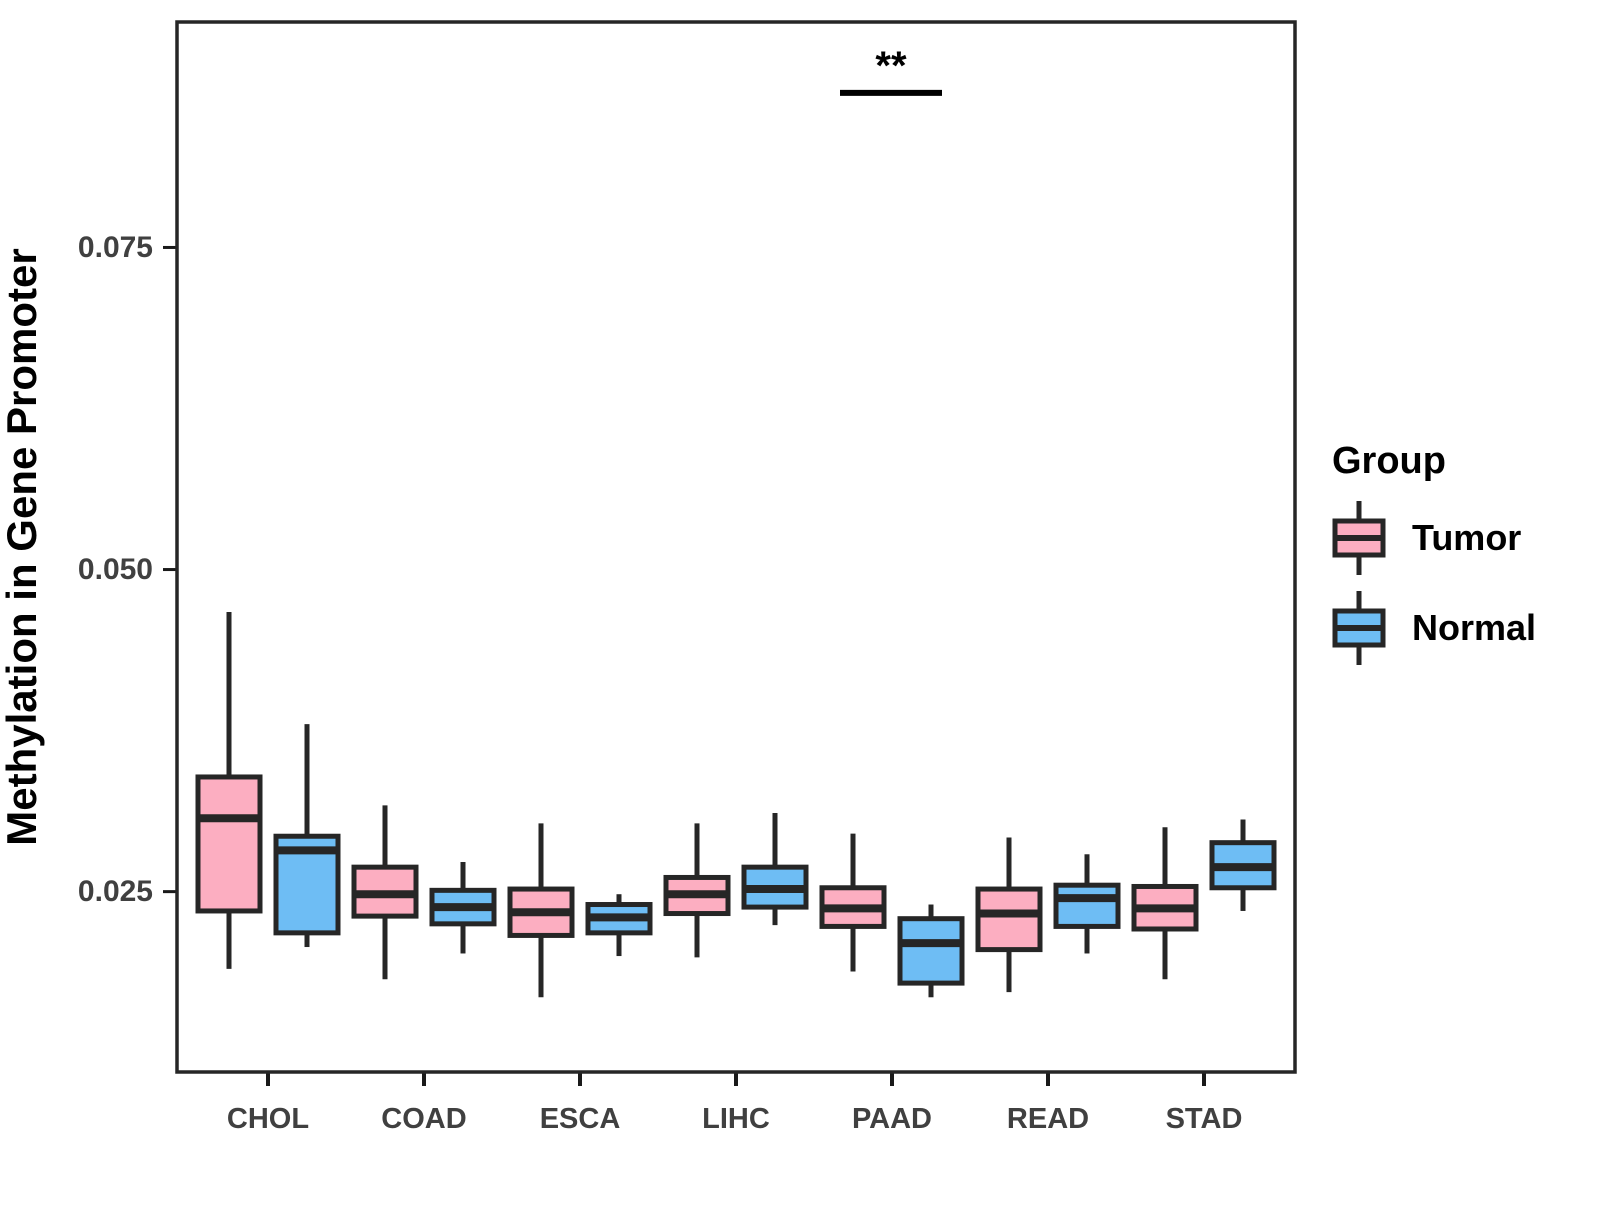 The width and height of the screenshot is (1600, 1205). What do you see at coordinates (1467, 537) in the screenshot?
I see `legend-label-tumor: Tumor` at bounding box center [1467, 537].